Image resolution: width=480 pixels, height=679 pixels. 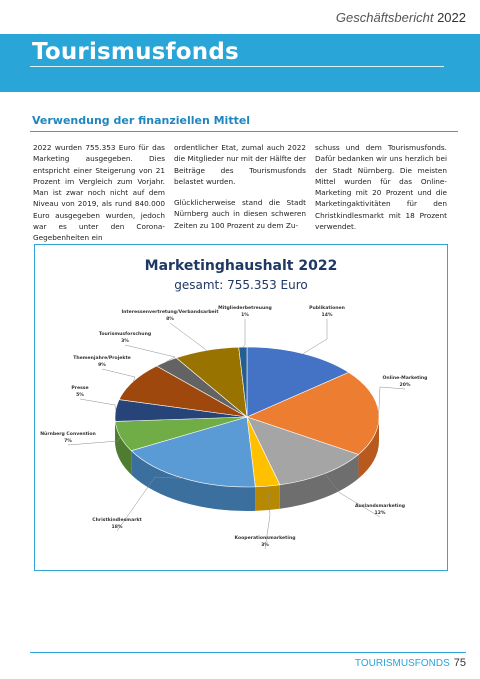 I want to click on slice-value-label: 9%, so click(x=102, y=365).